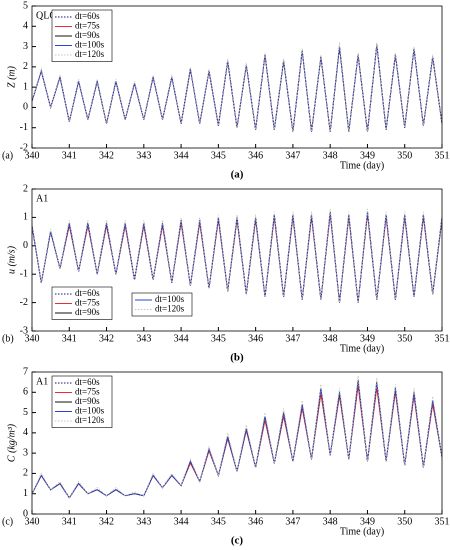  I want to click on y-axis-label: u (m/s), so click(11, 259).